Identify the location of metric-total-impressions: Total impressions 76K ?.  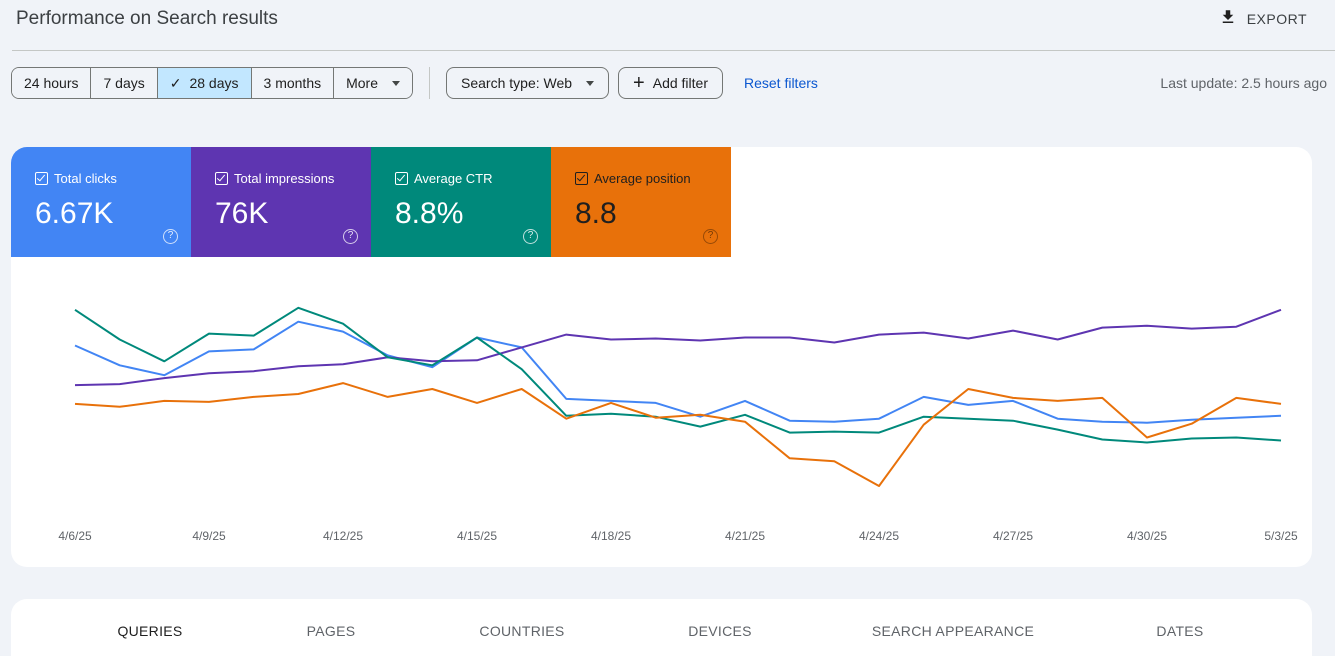
(281, 202).